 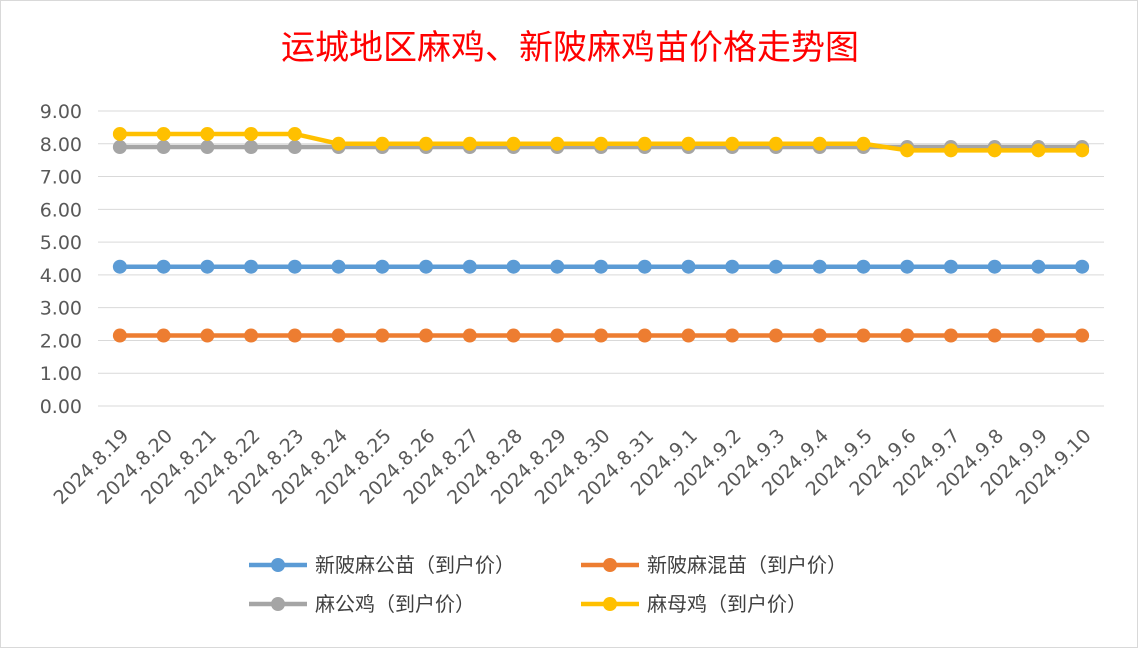 I want to click on y-axis-ticks: 0.00 1.00 2.00 3.00 4.00 5.00 6.00 7.00 8.00 9.00, so click(x=61, y=259).